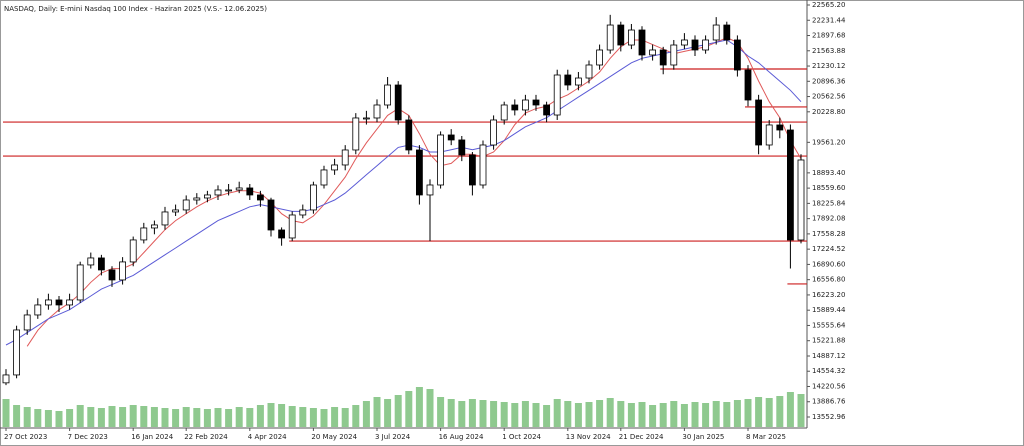  I want to click on x-tick-label: 22 Feb 2024, so click(206, 437).